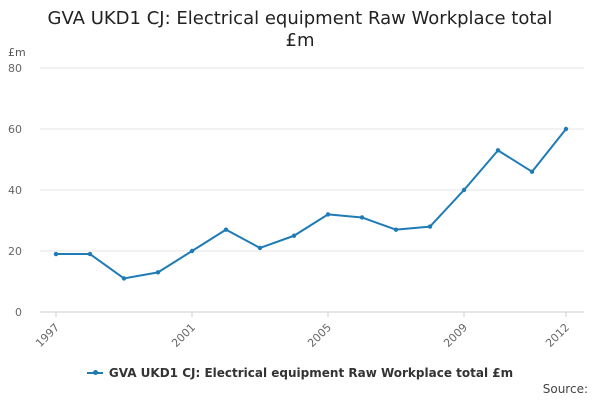 This screenshot has height=400, width=600. What do you see at coordinates (565, 389) in the screenshot?
I see `source-label: Source:` at bounding box center [565, 389].